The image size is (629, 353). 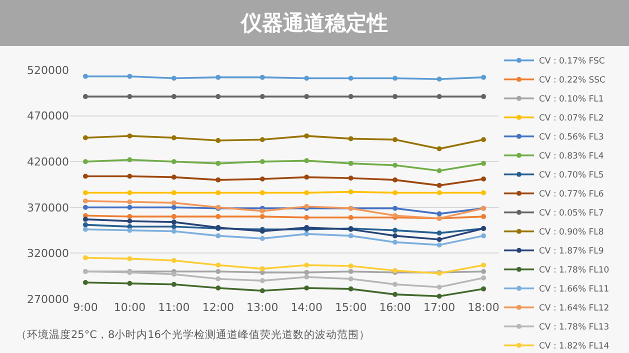 I want to click on x-tick-label: 13:00, so click(x=262, y=307).